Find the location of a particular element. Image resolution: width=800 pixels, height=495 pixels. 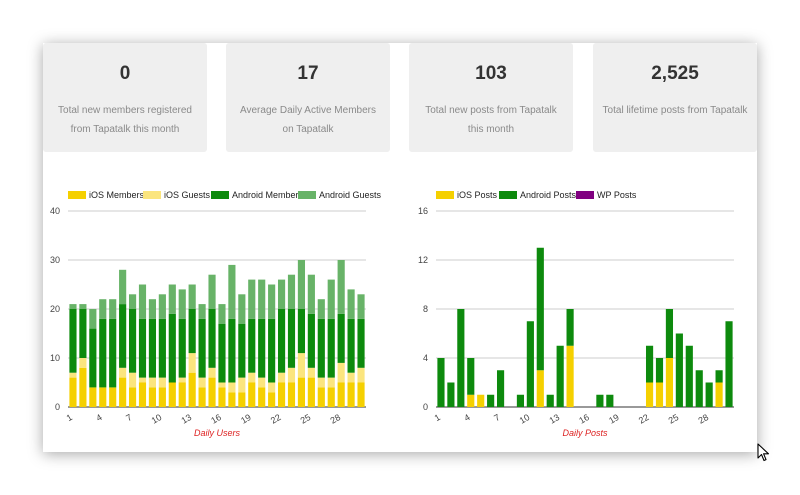

legend-label: iOS Posts is located at coordinates (477, 195).